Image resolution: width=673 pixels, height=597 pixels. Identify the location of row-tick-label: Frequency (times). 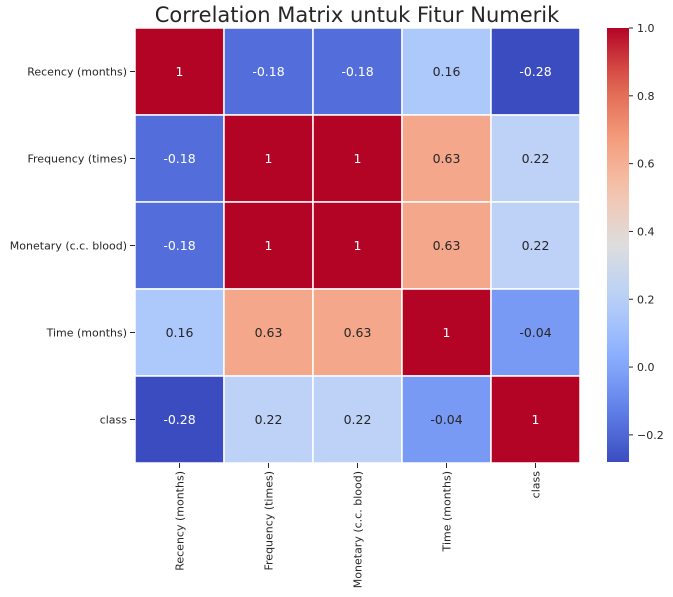
(78, 159).